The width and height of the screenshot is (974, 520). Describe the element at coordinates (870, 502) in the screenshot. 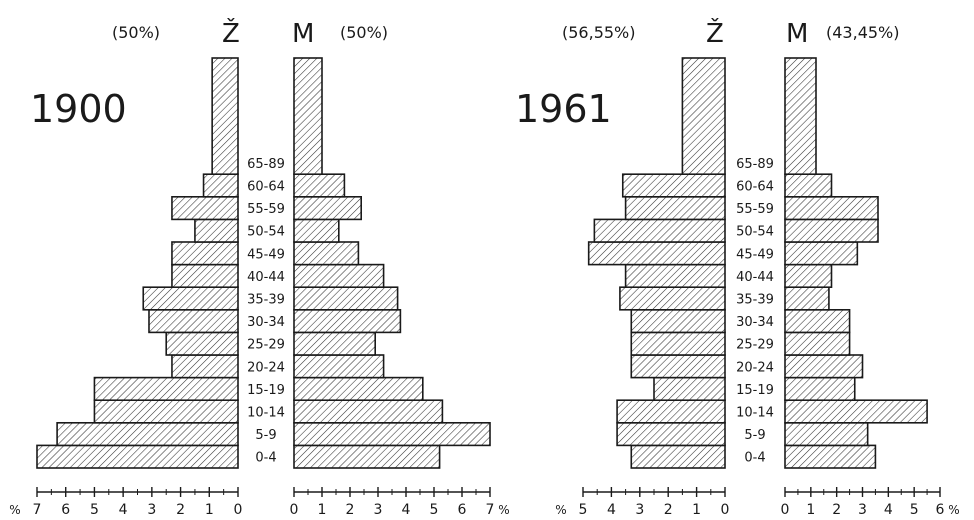

I see `male-axis: 0 1 2 3 4 5 6%` at that location.